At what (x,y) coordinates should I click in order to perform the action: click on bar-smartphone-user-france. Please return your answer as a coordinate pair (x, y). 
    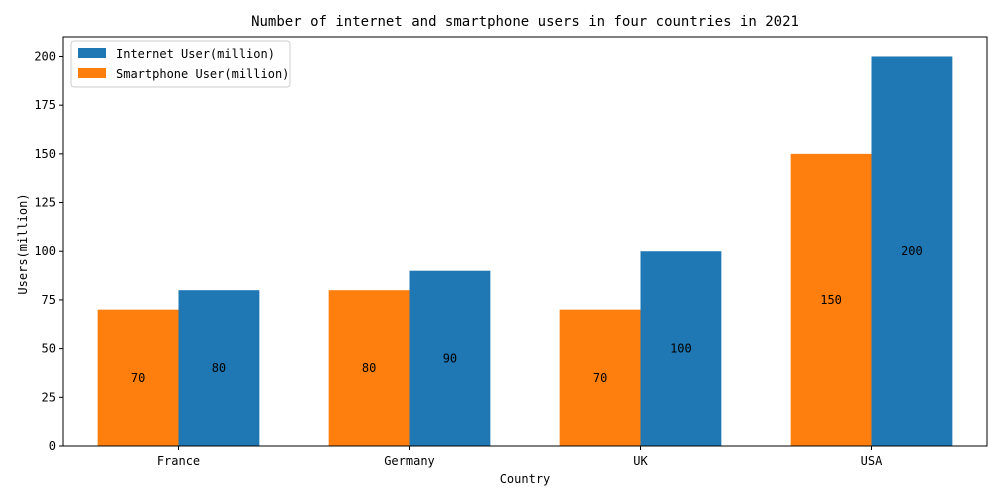
    Looking at the image, I should click on (138, 377).